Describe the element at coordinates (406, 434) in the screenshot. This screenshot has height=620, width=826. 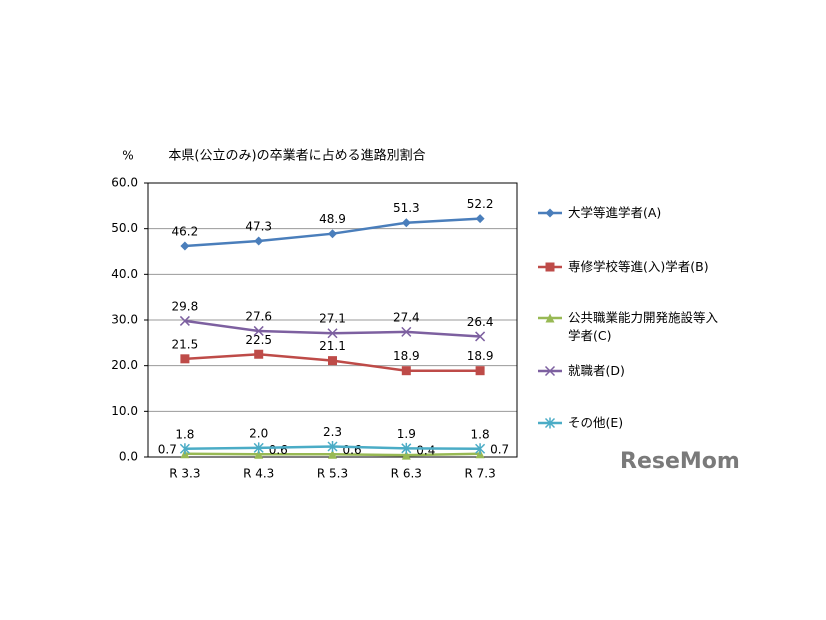
I see `data-label: 1.9` at that location.